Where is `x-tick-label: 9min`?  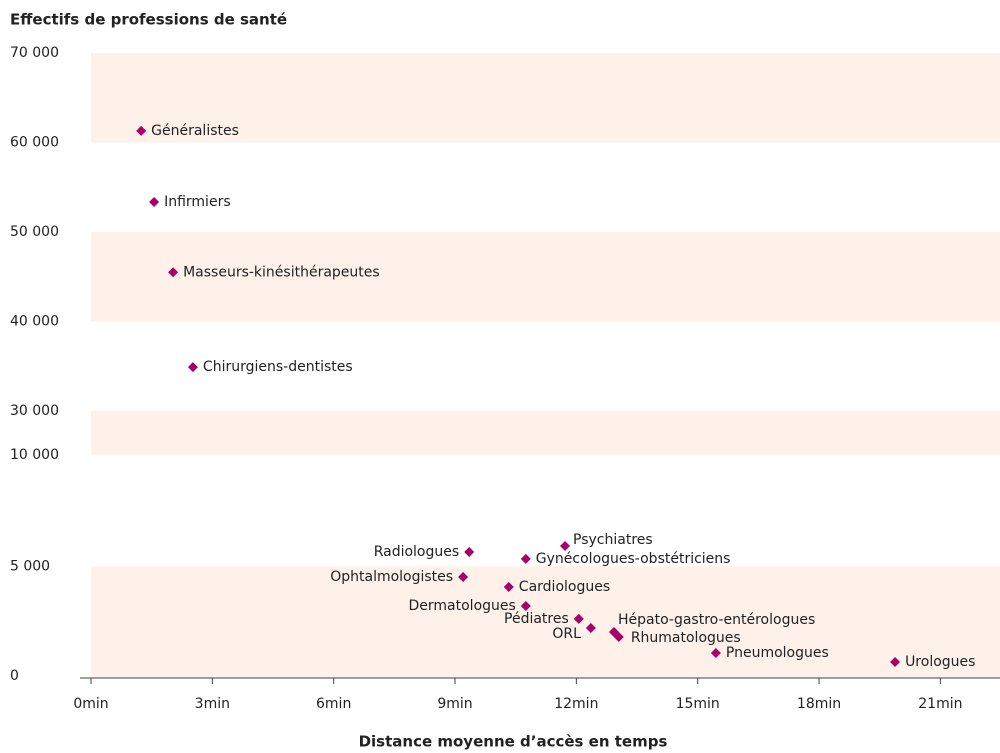
x-tick-label: 9min is located at coordinates (454, 704).